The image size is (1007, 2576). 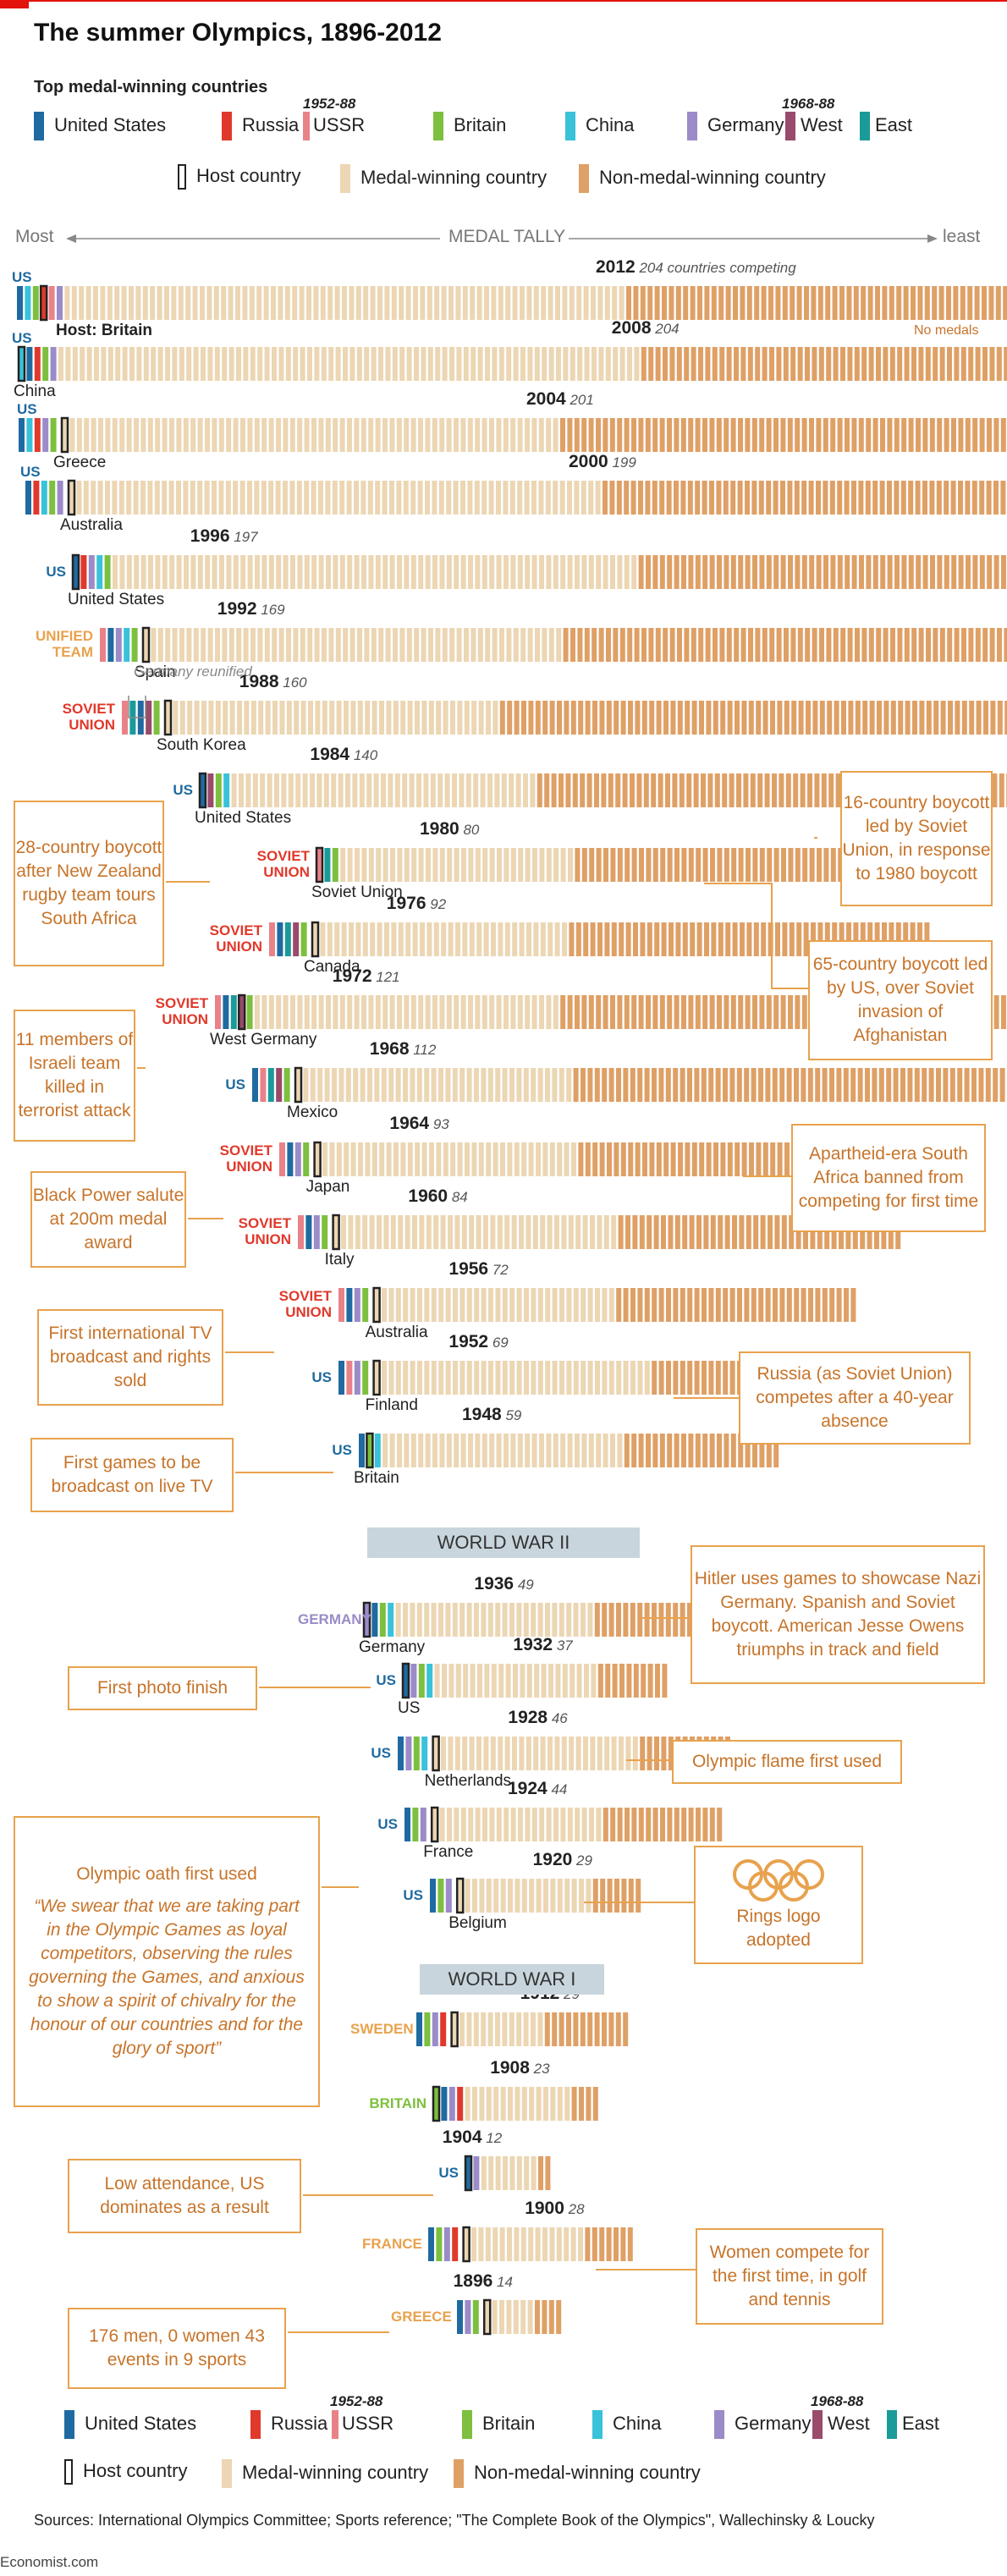 I want to click on year: 1972, so click(x=352, y=976).